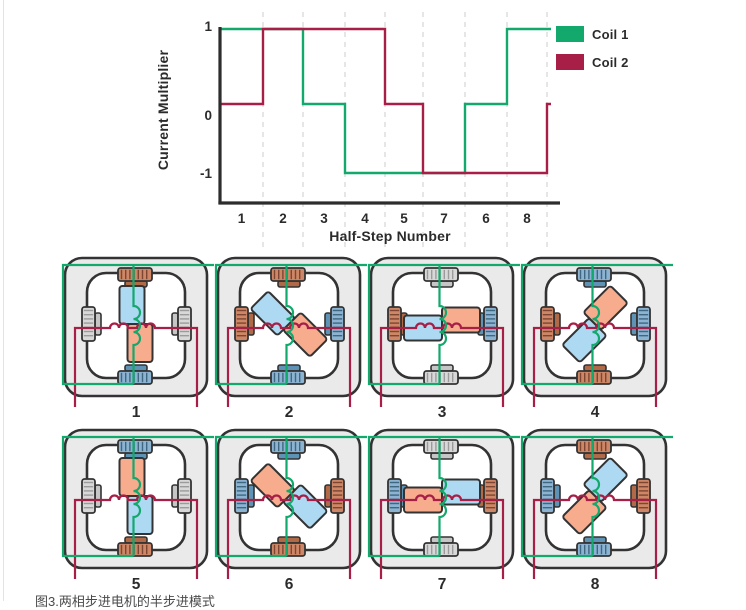  I want to click on step-number-label: 3, so click(442, 412).